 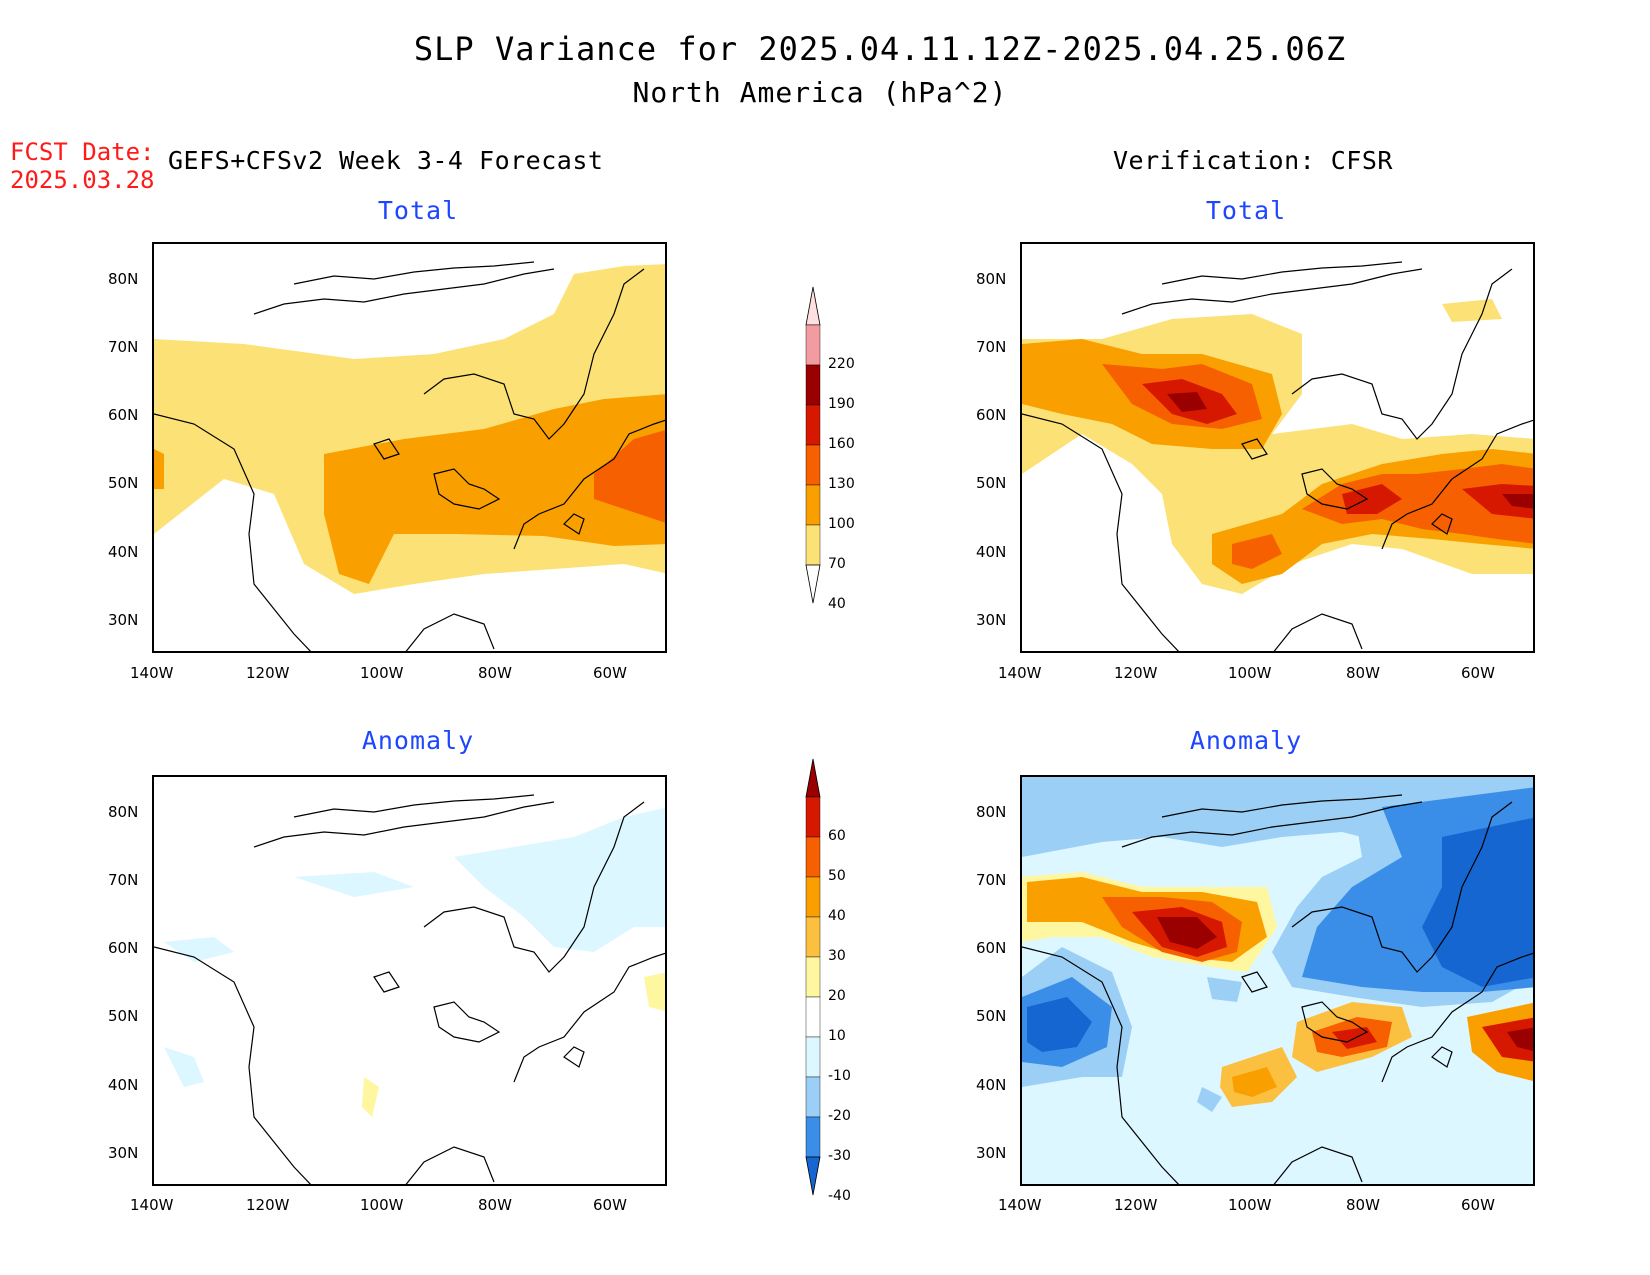 What do you see at coordinates (1246, 740) in the screenshot?
I see `verif-anomaly-title: Anomaly` at bounding box center [1246, 740].